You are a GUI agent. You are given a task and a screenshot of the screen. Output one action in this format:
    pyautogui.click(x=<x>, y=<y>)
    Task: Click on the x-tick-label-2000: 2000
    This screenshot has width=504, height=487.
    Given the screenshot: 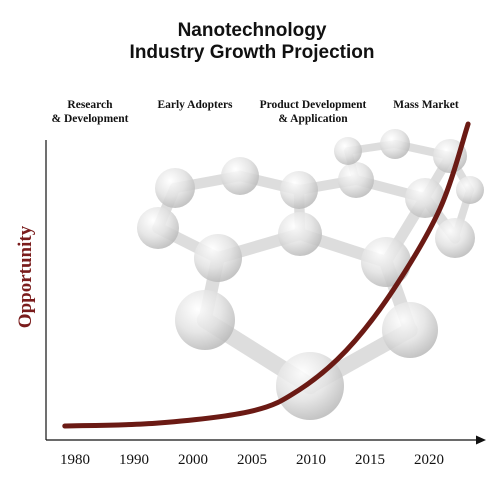 What is the action you would take?
    pyautogui.click(x=193, y=460)
    